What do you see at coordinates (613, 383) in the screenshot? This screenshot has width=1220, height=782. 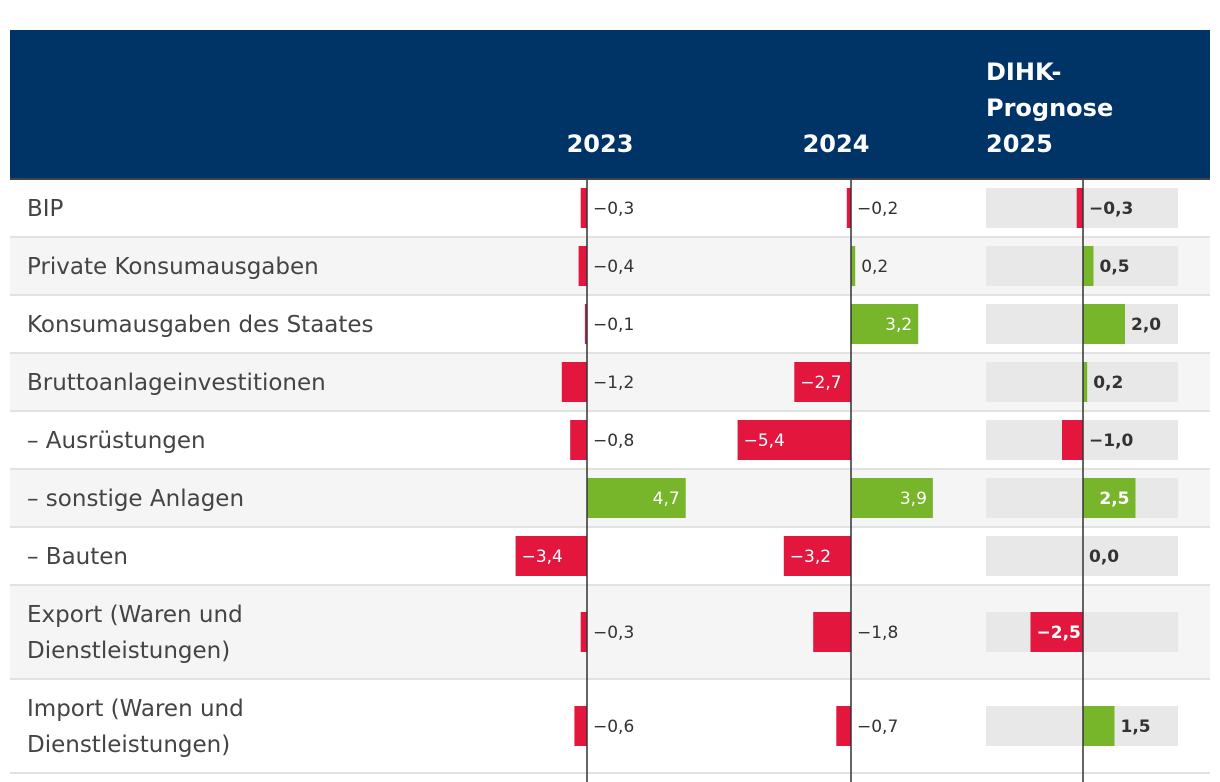 I see `data-label: −1,2` at bounding box center [613, 383].